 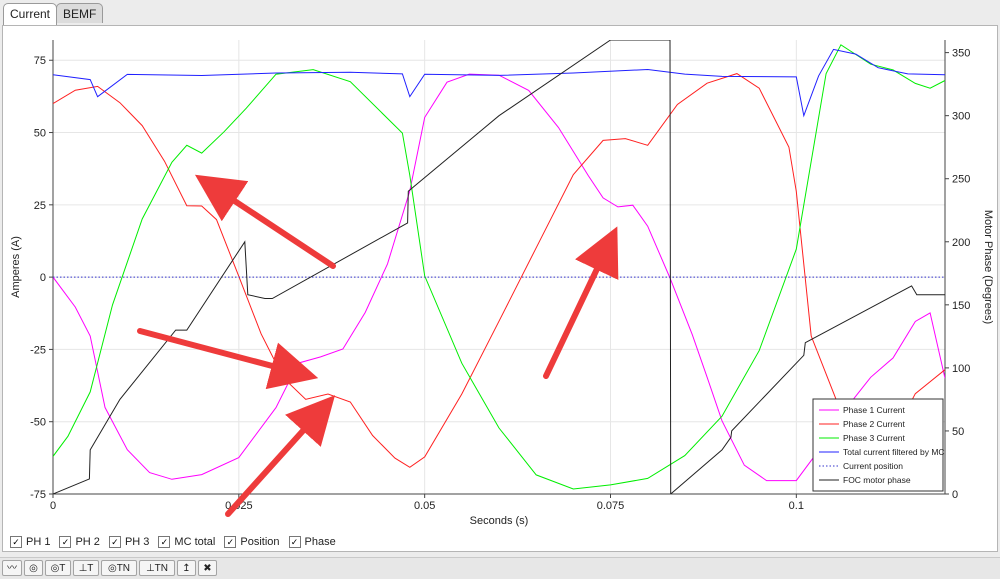 I want to click on y-tick-label-right: 300, so click(x=961, y=117).